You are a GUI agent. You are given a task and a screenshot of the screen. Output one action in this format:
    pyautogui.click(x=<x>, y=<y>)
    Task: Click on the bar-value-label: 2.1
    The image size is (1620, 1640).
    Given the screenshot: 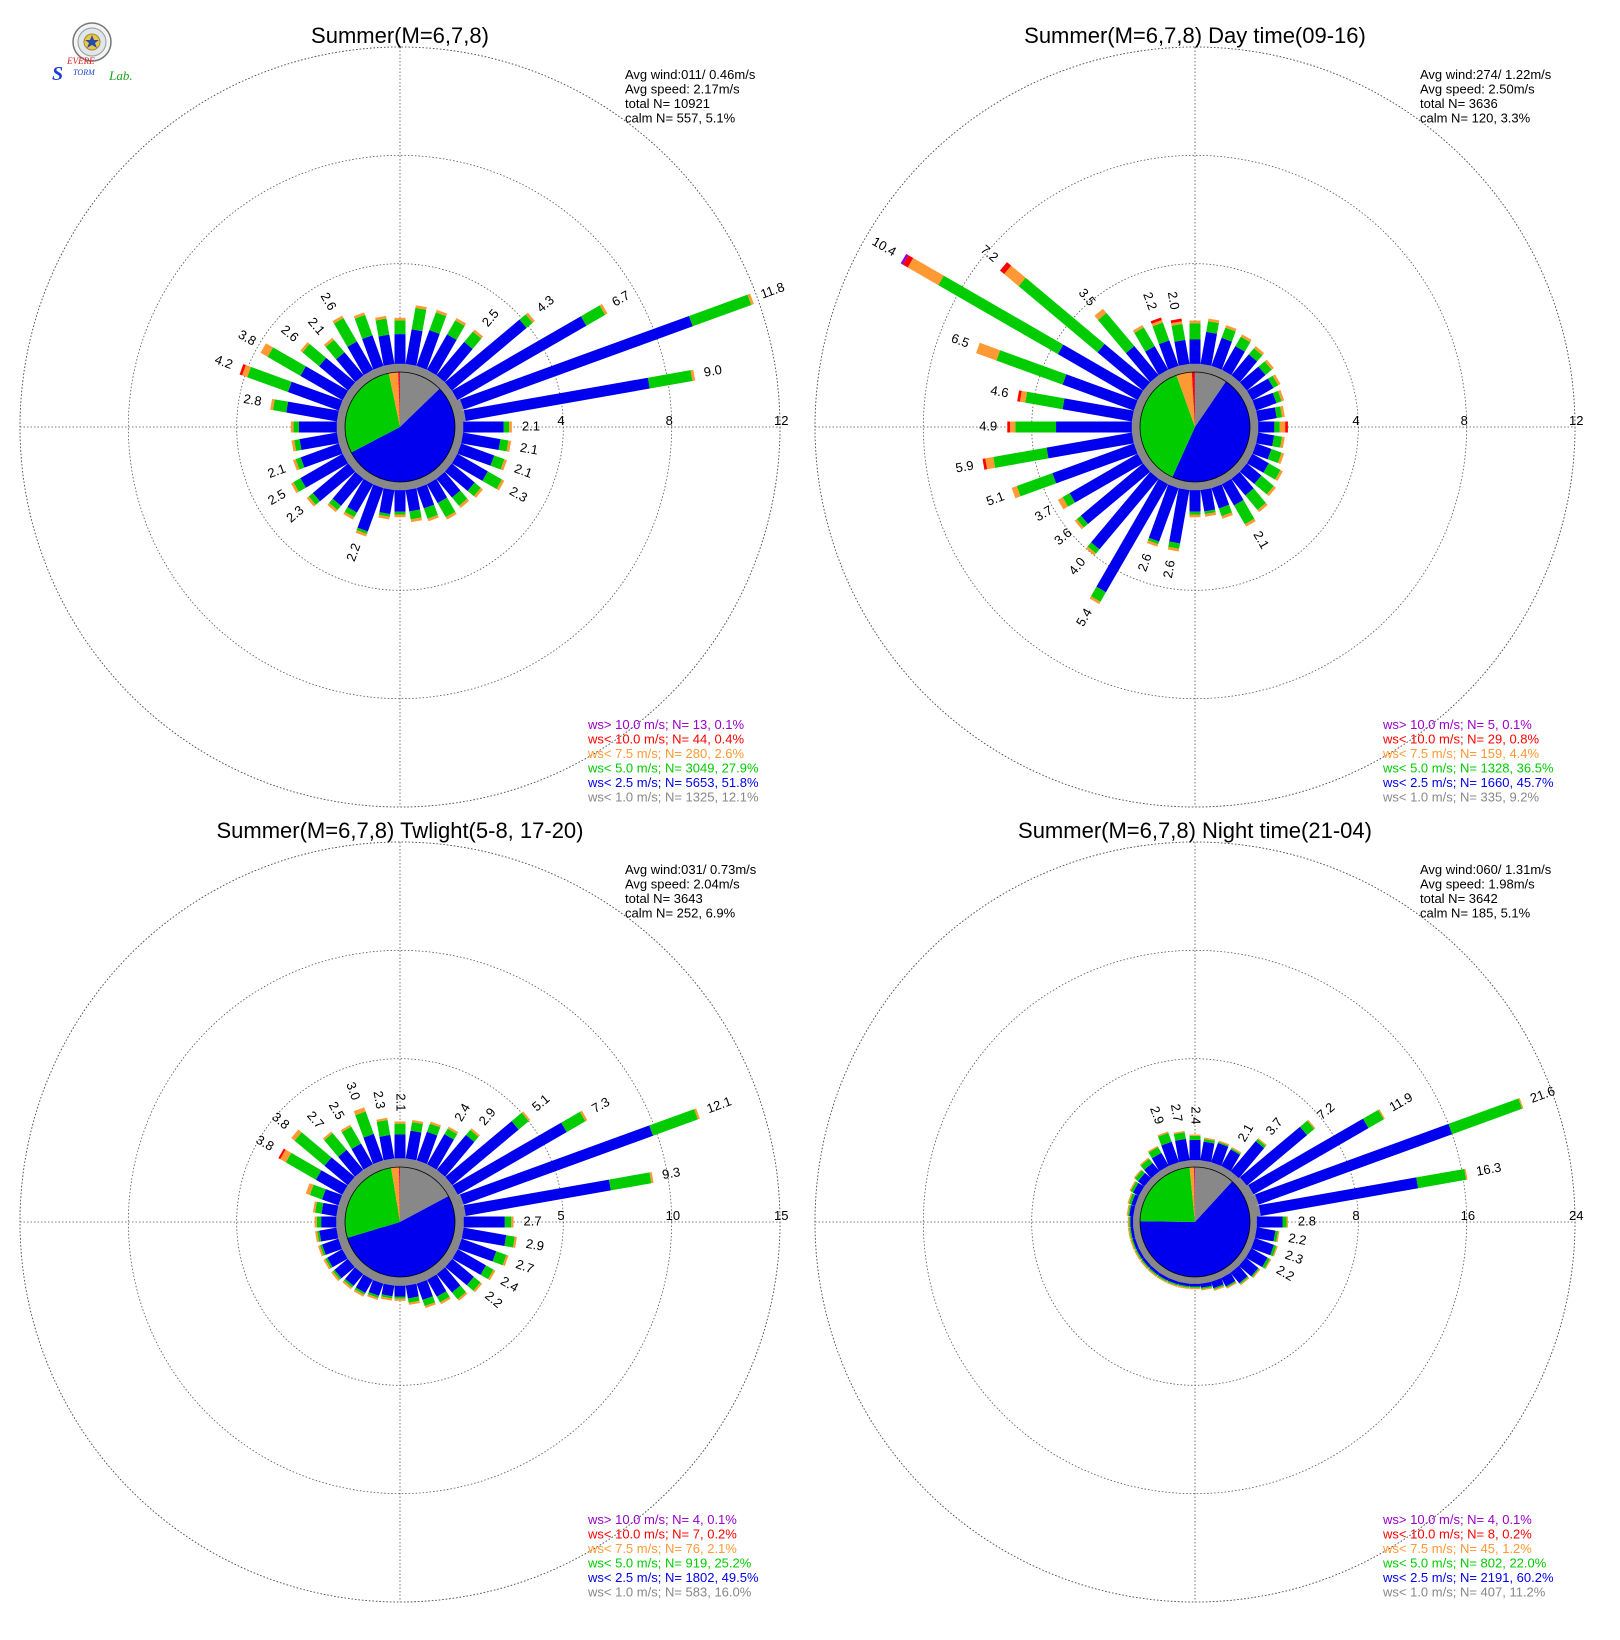 What is the action you would take?
    pyautogui.click(x=277, y=471)
    